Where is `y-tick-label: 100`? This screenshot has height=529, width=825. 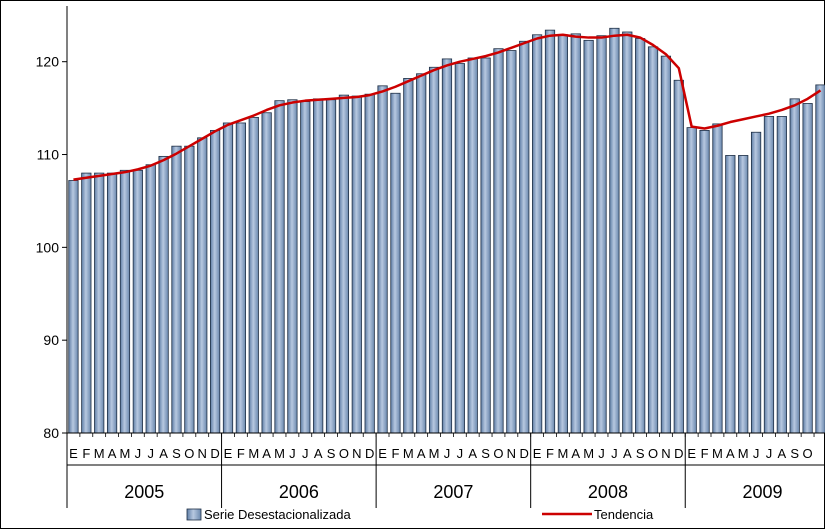 y-tick-label: 100 is located at coordinates (48, 247).